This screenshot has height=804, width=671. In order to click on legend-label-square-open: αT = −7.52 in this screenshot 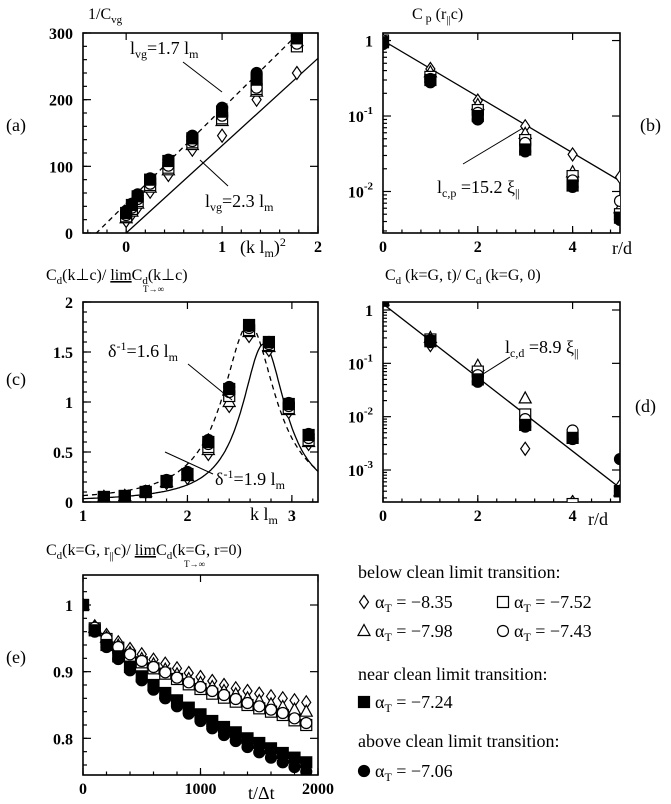, I will do `click(553, 603)`.